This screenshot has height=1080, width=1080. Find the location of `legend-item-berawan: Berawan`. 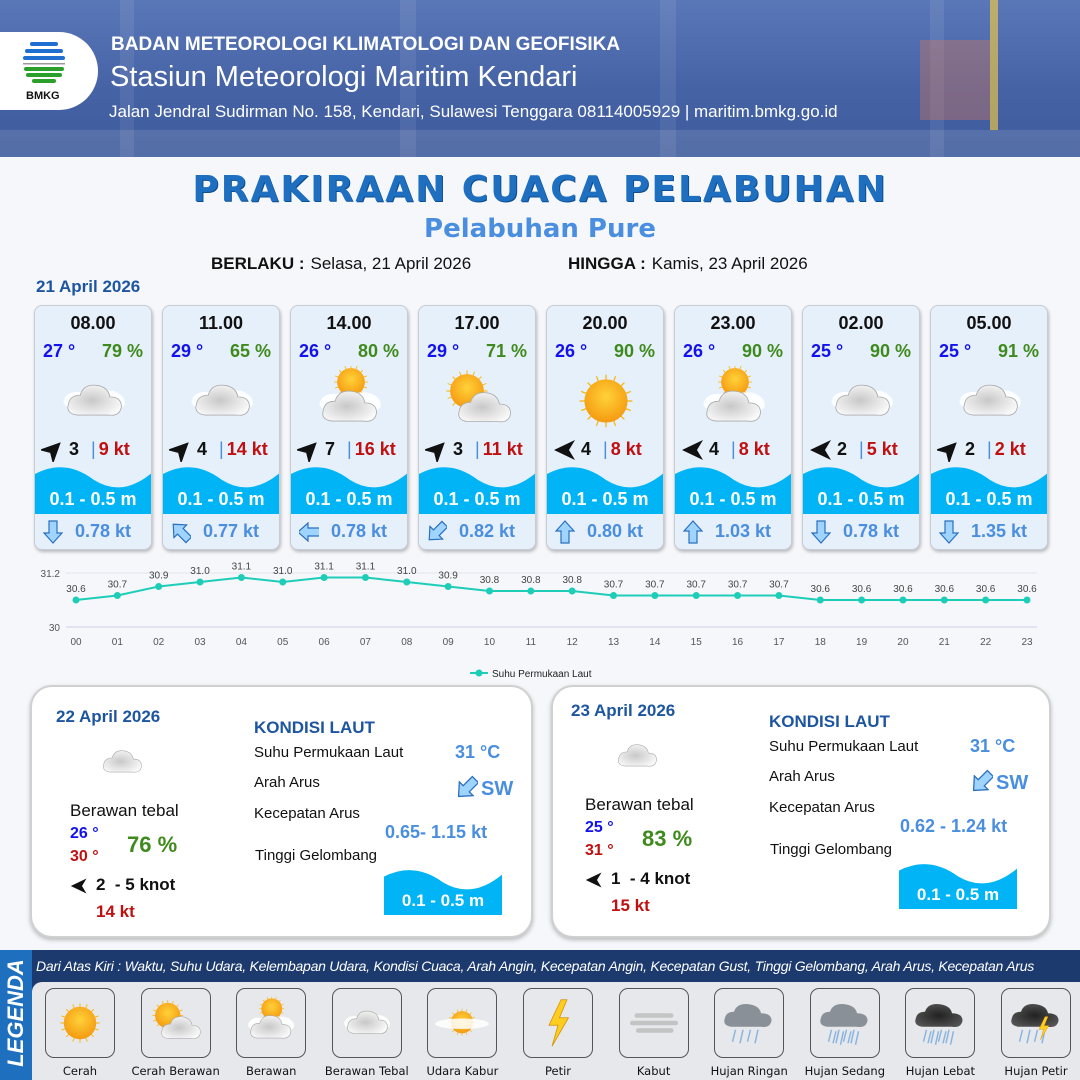

legend-item-berawan: Berawan is located at coordinates (271, 1033).